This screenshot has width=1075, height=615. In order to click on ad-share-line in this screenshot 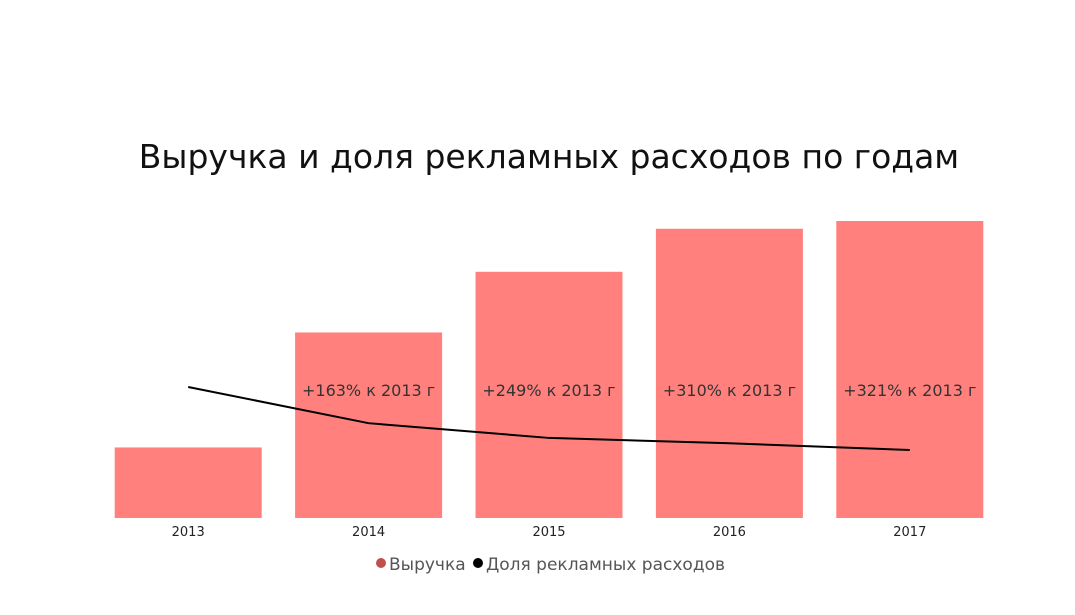, I will do `click(549, 418)`.